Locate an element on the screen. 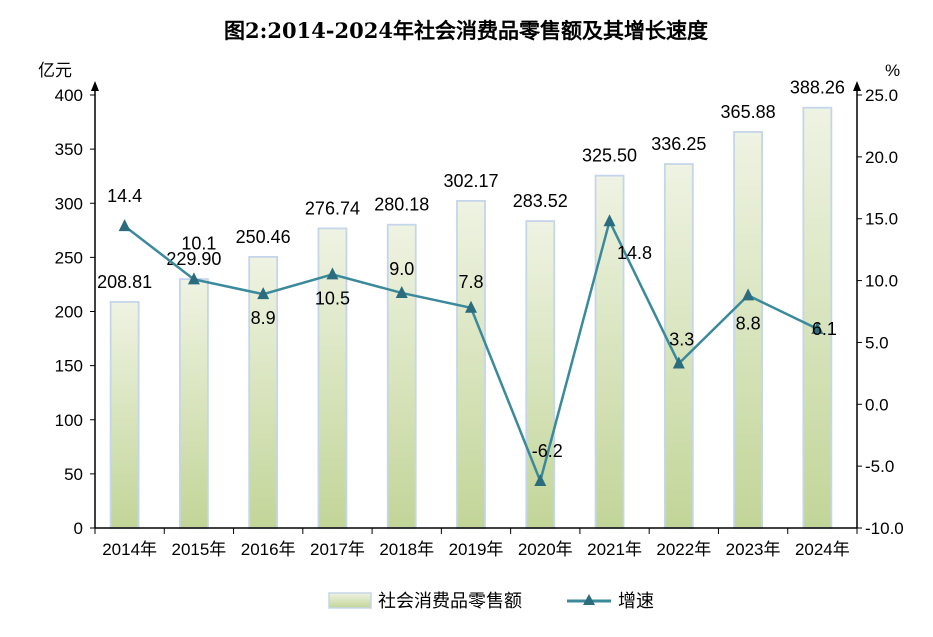 This screenshot has height=637, width=933. x-tick-label: 2016年 is located at coordinates (268, 549).